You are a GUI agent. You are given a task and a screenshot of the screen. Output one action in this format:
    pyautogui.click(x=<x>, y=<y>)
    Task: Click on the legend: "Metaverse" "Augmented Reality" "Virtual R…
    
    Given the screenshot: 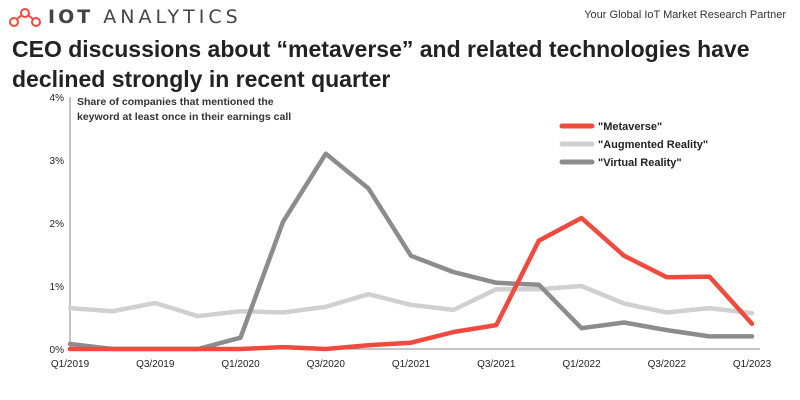 What is the action you would take?
    pyautogui.click(x=633, y=145)
    